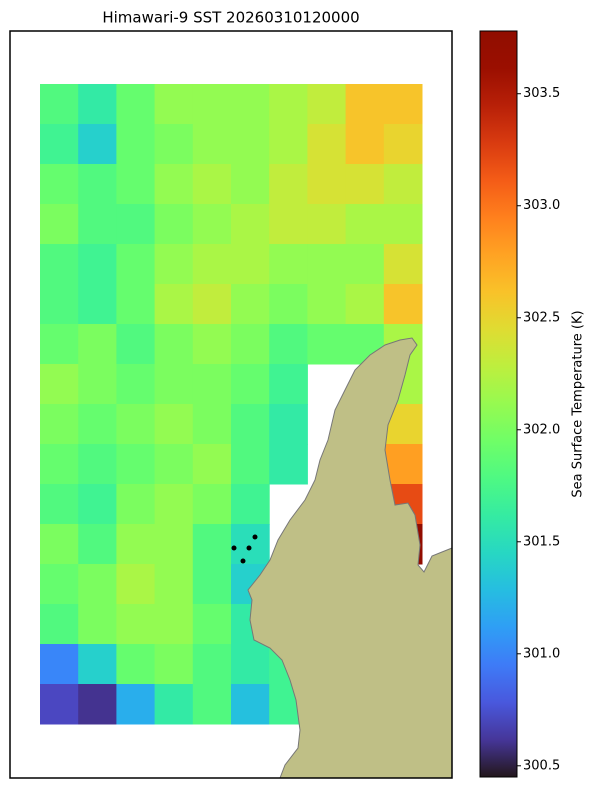 The width and height of the screenshot is (590, 789). I want to click on colorbar-label: Sea Surface Temperature (K), so click(578, 403).